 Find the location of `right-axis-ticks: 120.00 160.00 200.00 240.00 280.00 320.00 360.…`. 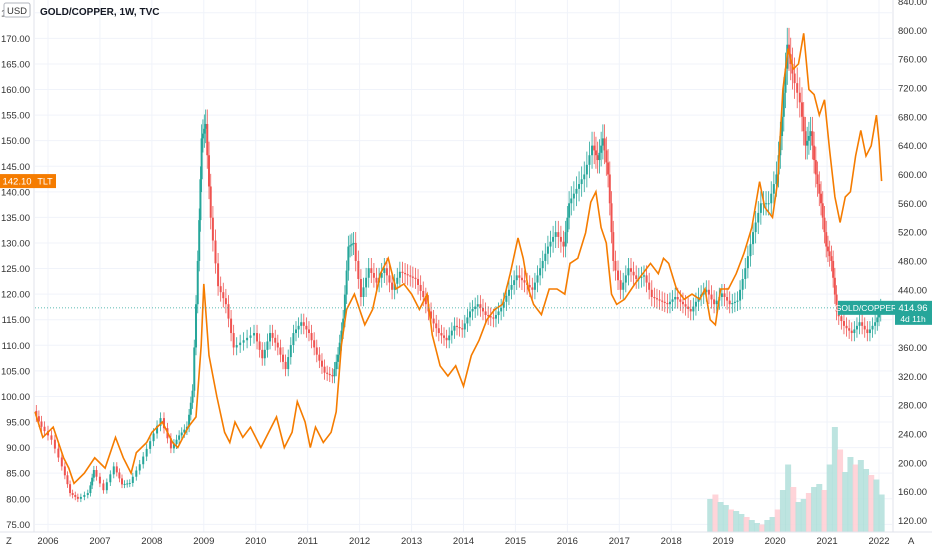

right-axis-ticks: 120.00 160.00 200.00 240.00 280.00 320.00 360.… is located at coordinates (912, 263).